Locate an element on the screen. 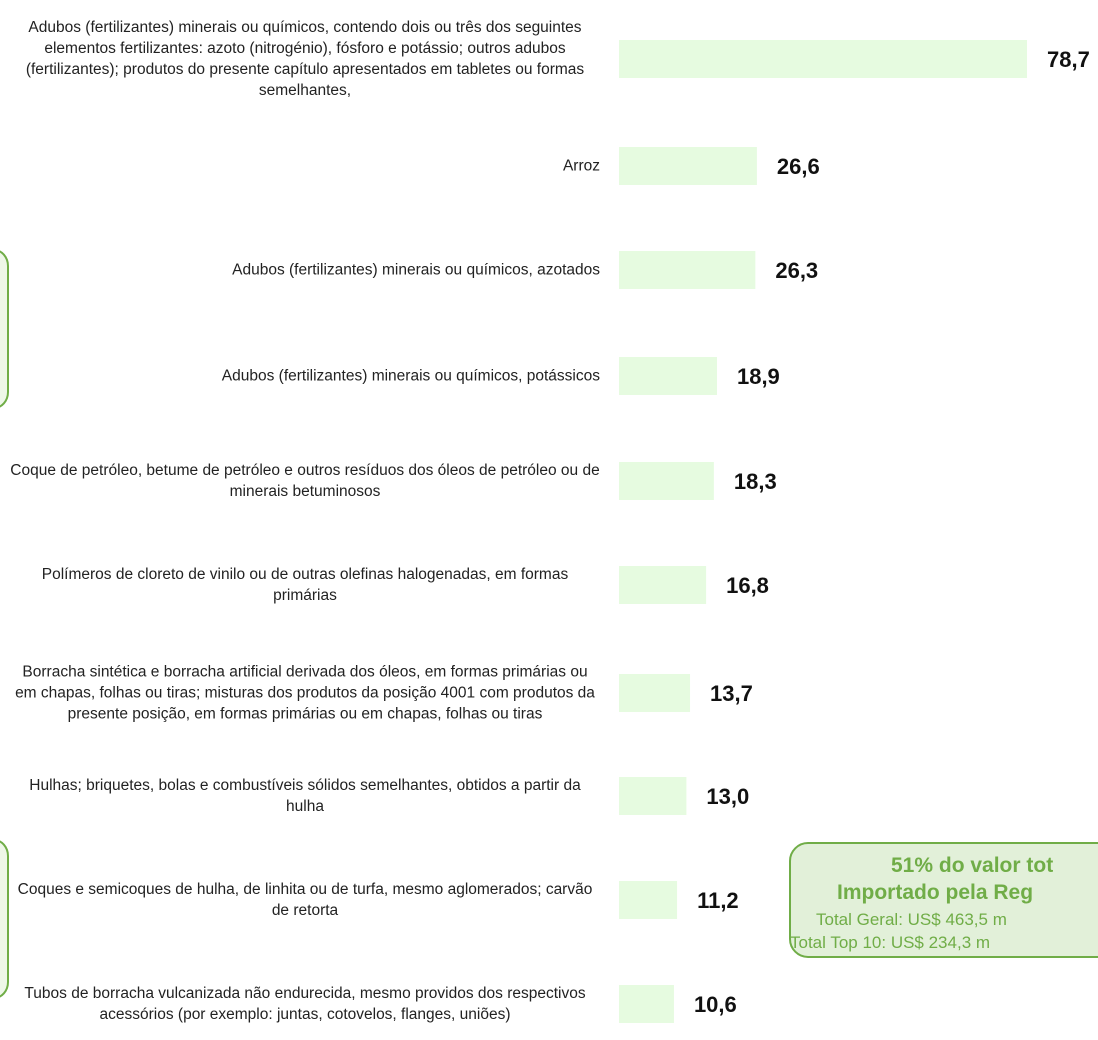  summary-box is located at coordinates (943, 900).